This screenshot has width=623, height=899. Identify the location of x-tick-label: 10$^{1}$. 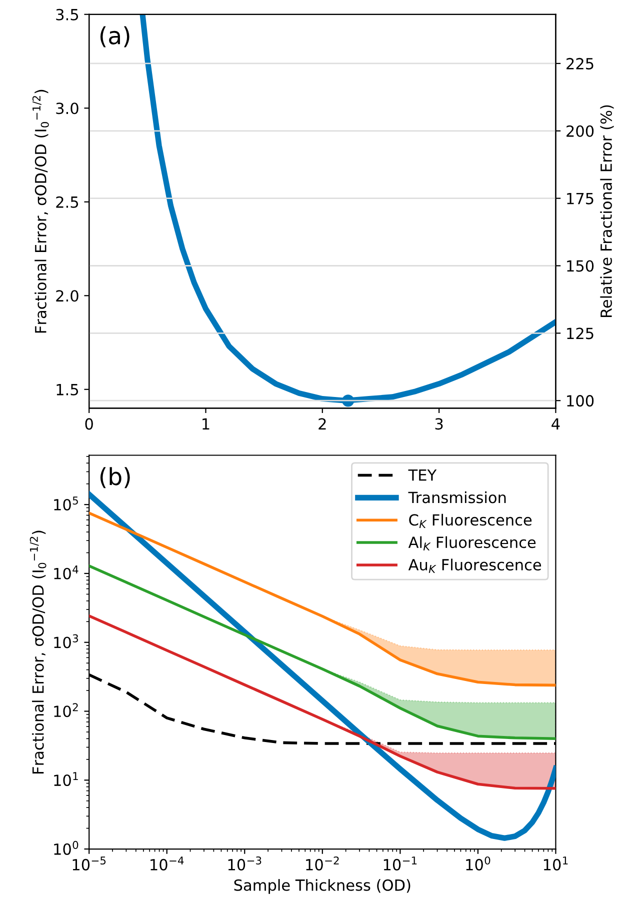
(556, 863).